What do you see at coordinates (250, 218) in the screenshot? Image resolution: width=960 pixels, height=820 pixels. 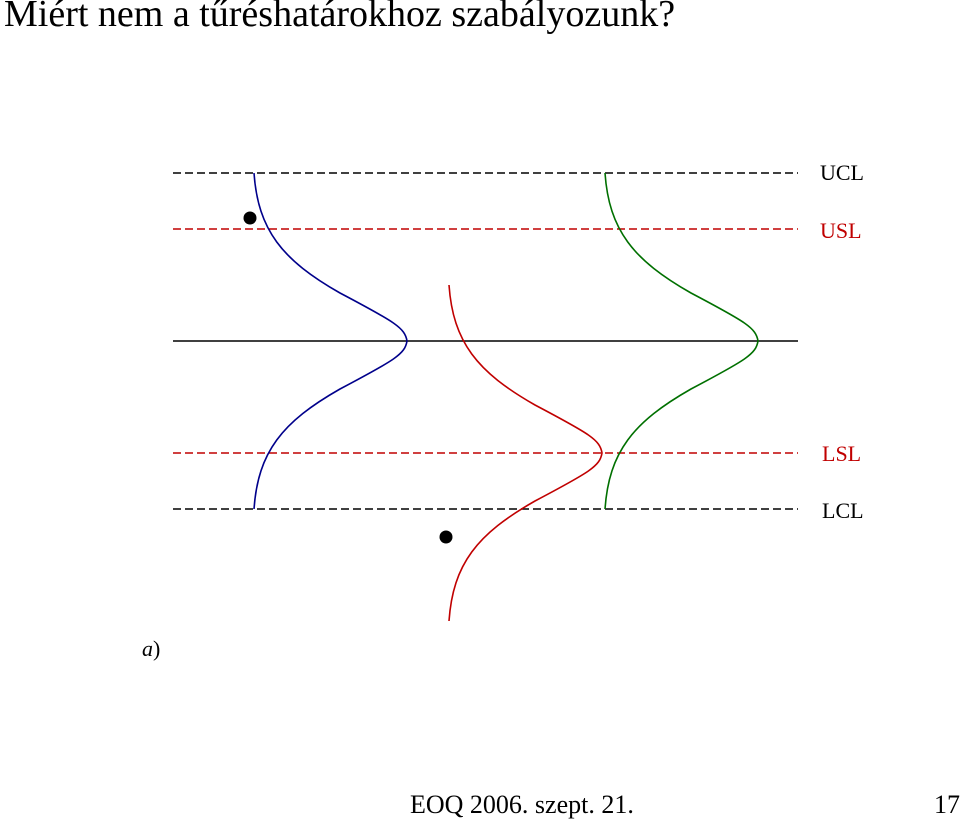 I see `out-of-limit-point-upper` at bounding box center [250, 218].